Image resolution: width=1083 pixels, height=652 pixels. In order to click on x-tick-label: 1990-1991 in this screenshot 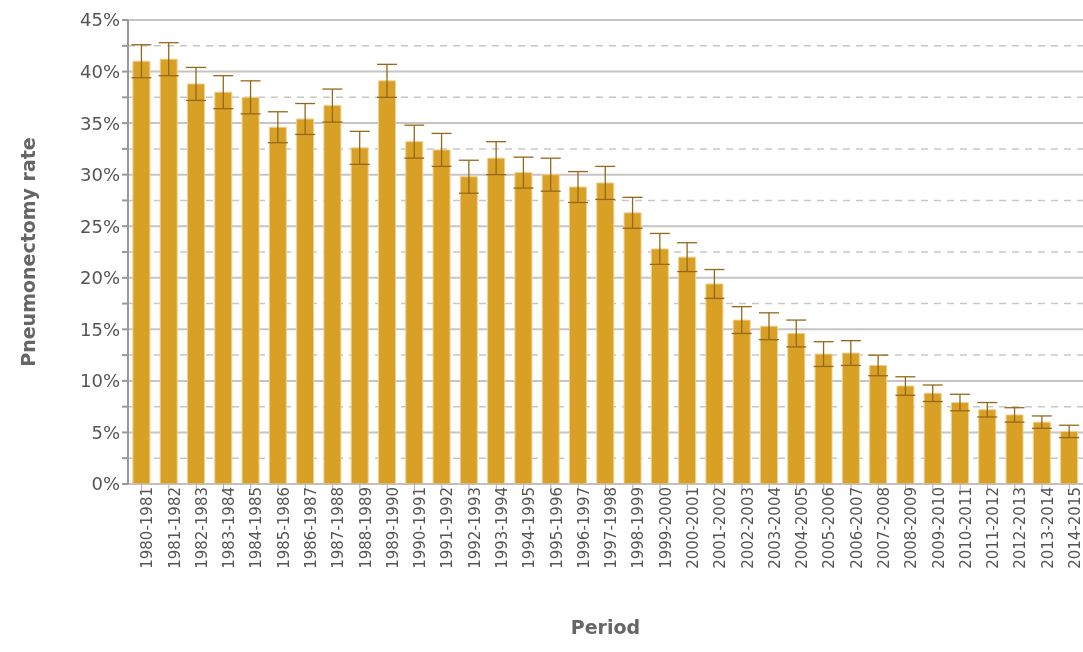, I will do `click(420, 528)`.